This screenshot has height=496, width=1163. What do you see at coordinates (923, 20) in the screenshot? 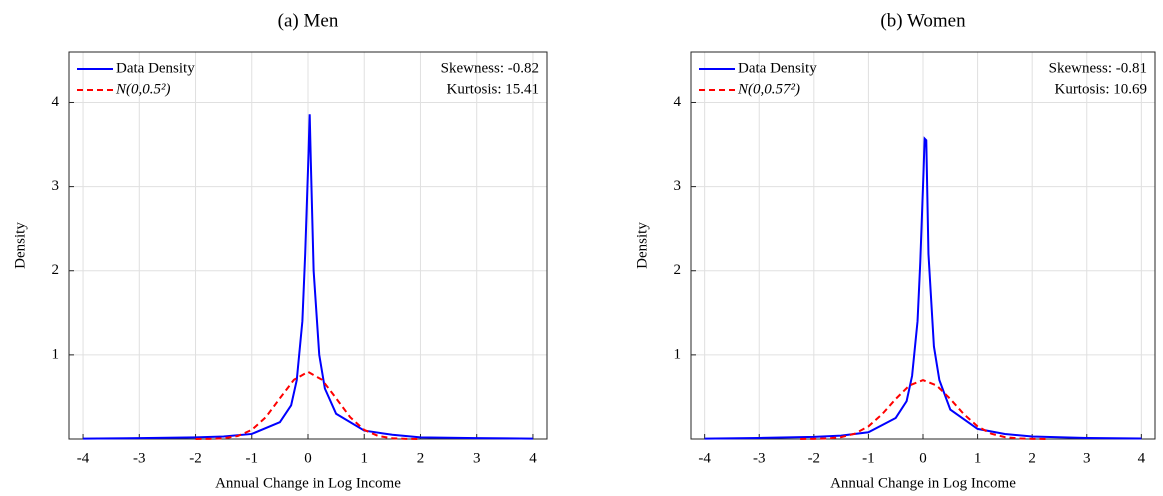
I see `chart-title: (b) Women` at bounding box center [923, 20].